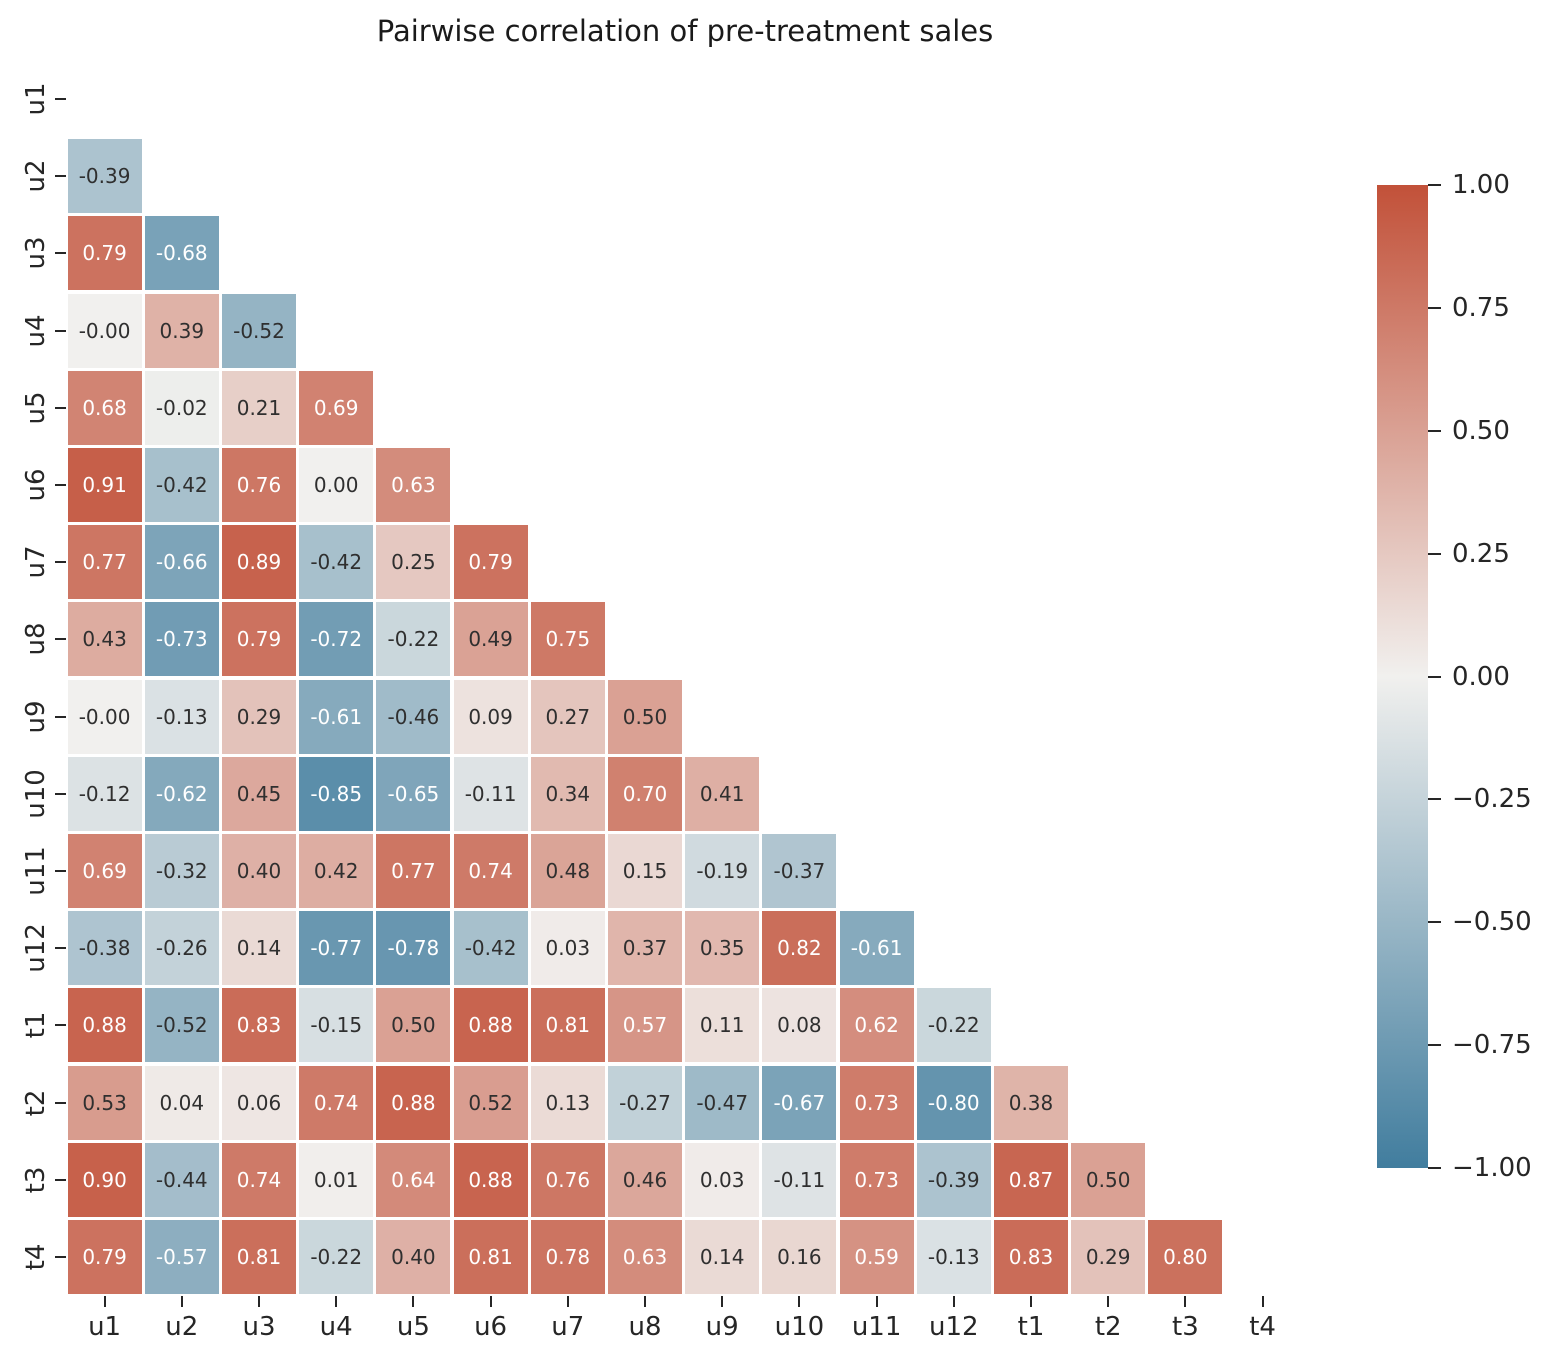 The width and height of the screenshot is (1550, 1362). I want to click on heatmap-cell: 0.09, so click(490, 716).